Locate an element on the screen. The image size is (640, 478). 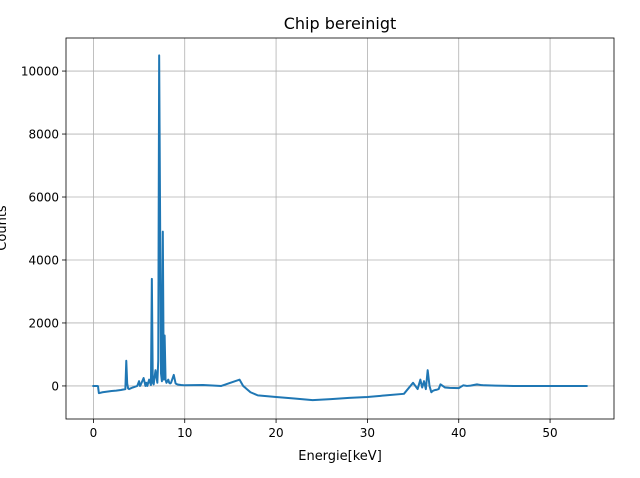
y-tick-label: 6000 is located at coordinates (43, 198).